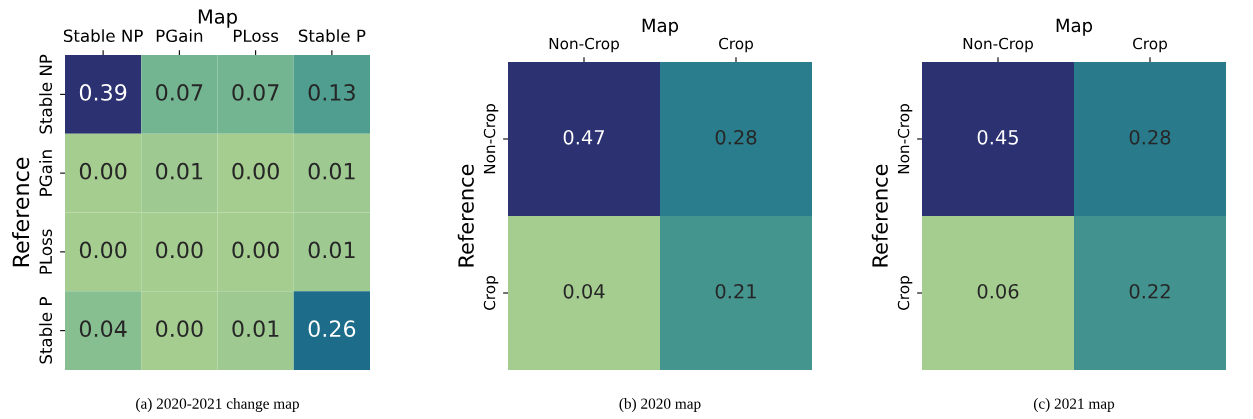 The height and width of the screenshot is (419, 1253). I want to click on x-tick-label: Stable P, so click(332, 36).